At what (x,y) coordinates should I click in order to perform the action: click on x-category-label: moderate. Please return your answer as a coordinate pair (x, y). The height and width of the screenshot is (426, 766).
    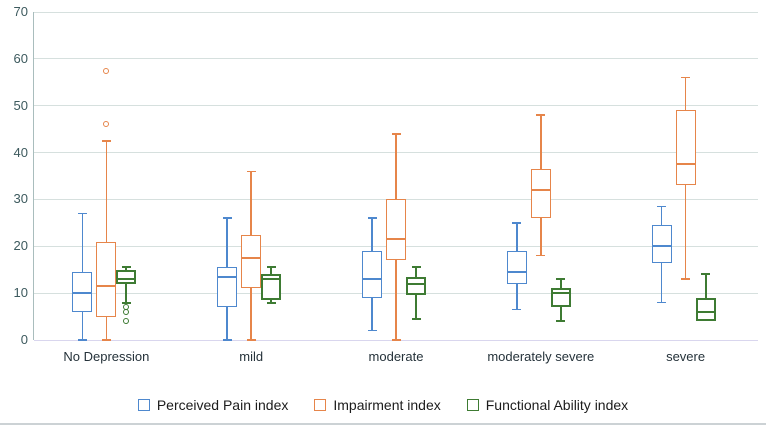
    Looking at the image, I should click on (396, 356).